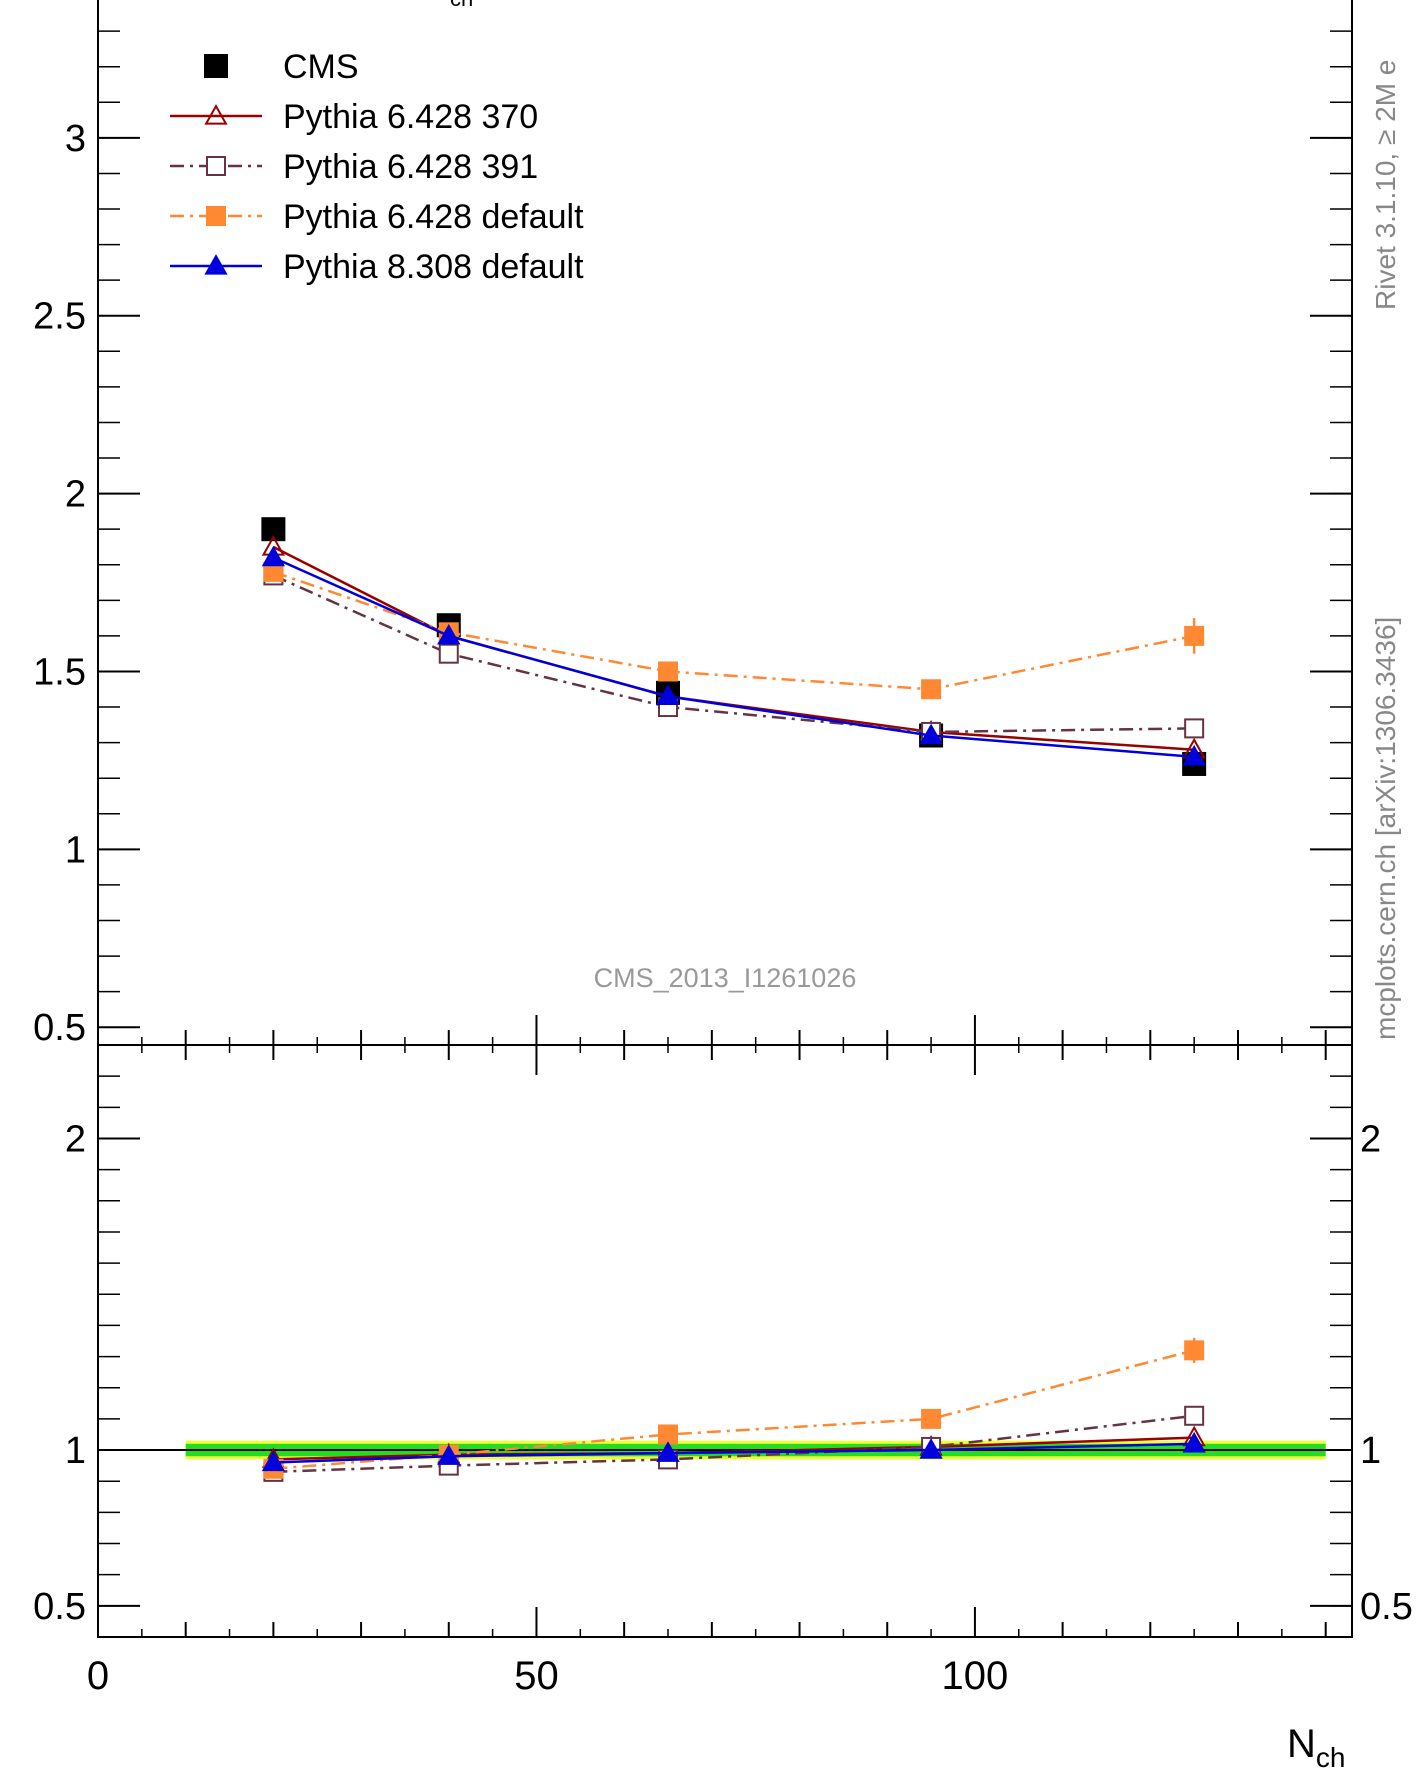 This screenshot has width=1424, height=1778. I want to click on legend-entry: Pythia 6.428 default, so click(377, 217).